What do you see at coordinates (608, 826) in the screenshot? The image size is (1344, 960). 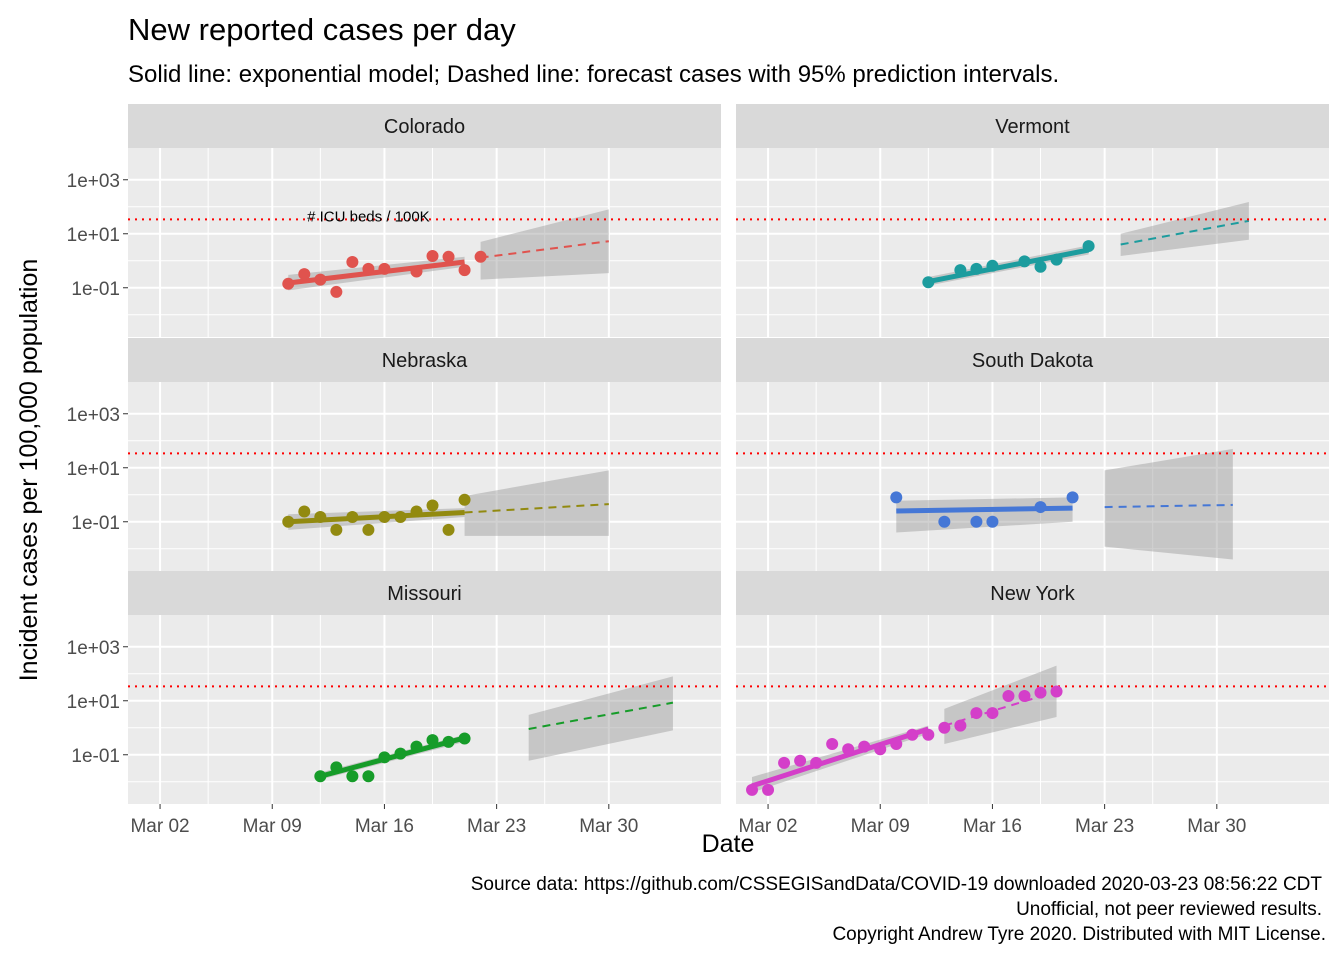 I see `x-tick-label: Mar 30` at bounding box center [608, 826].